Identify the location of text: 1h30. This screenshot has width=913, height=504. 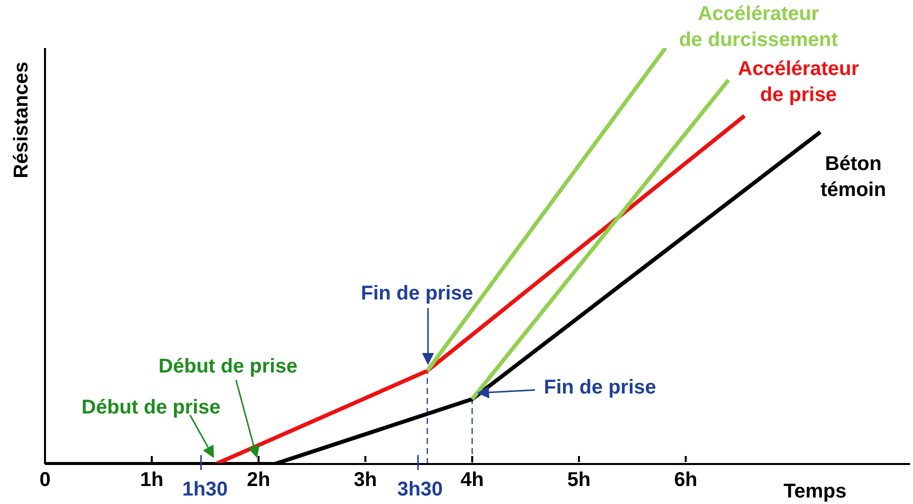
(205, 489).